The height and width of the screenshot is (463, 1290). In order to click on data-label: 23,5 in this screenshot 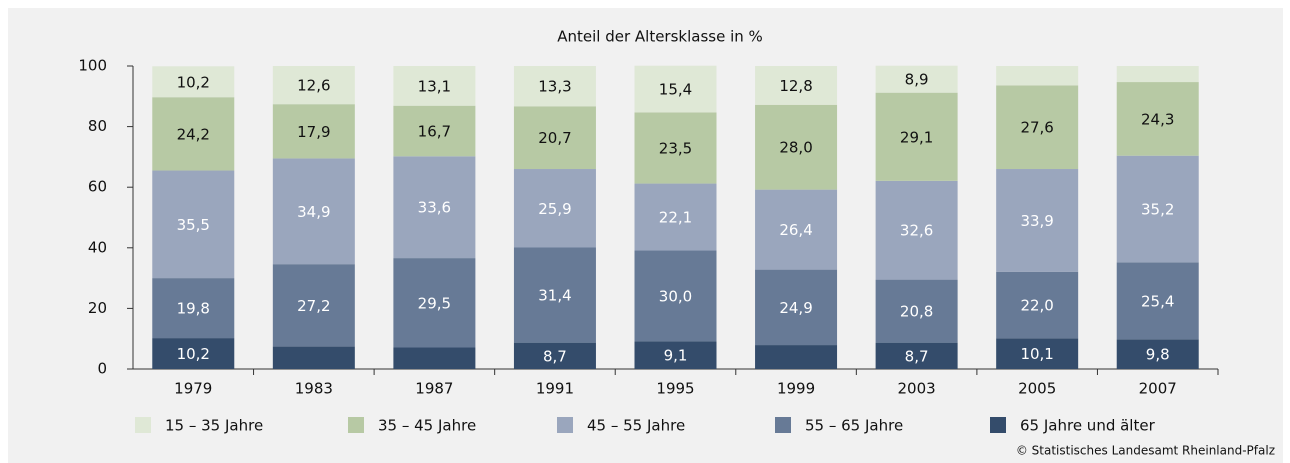, I will do `click(675, 148)`.